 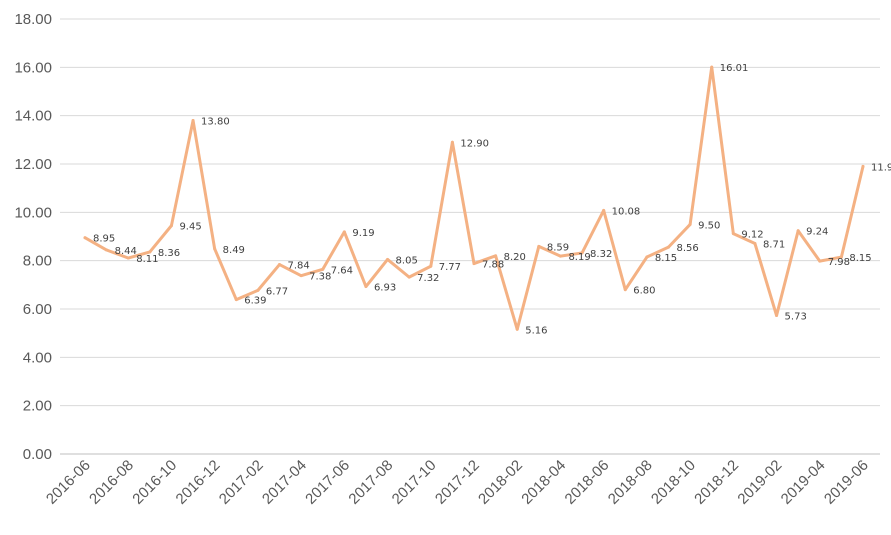 I want to click on data-label: 6.39, so click(x=255, y=301).